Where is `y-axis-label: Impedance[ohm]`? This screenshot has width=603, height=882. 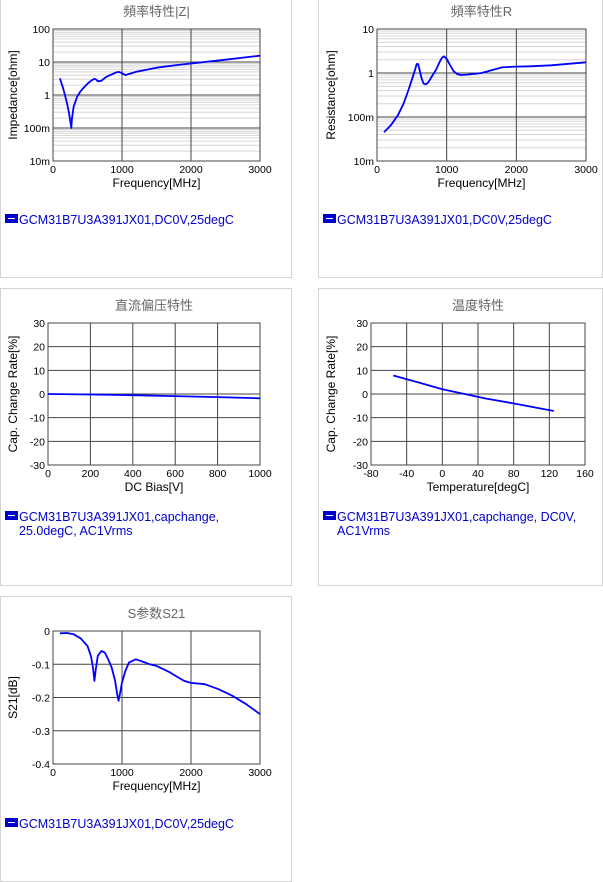
y-axis-label: Impedance[ohm] is located at coordinates (13, 94).